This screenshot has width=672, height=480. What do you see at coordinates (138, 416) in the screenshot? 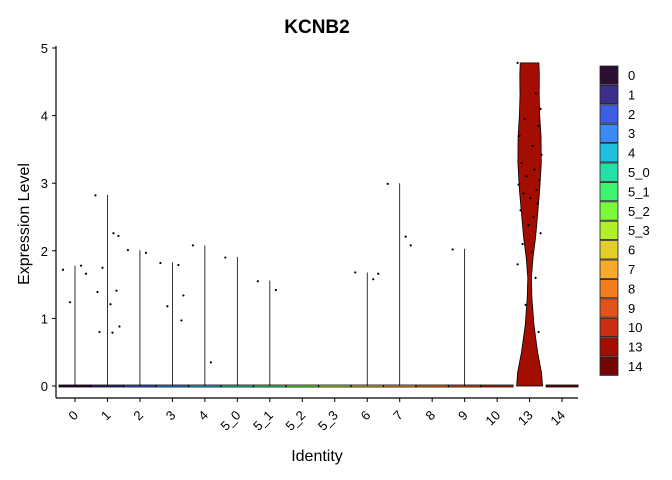
I see `x-tick-label-2: 2` at bounding box center [138, 416].